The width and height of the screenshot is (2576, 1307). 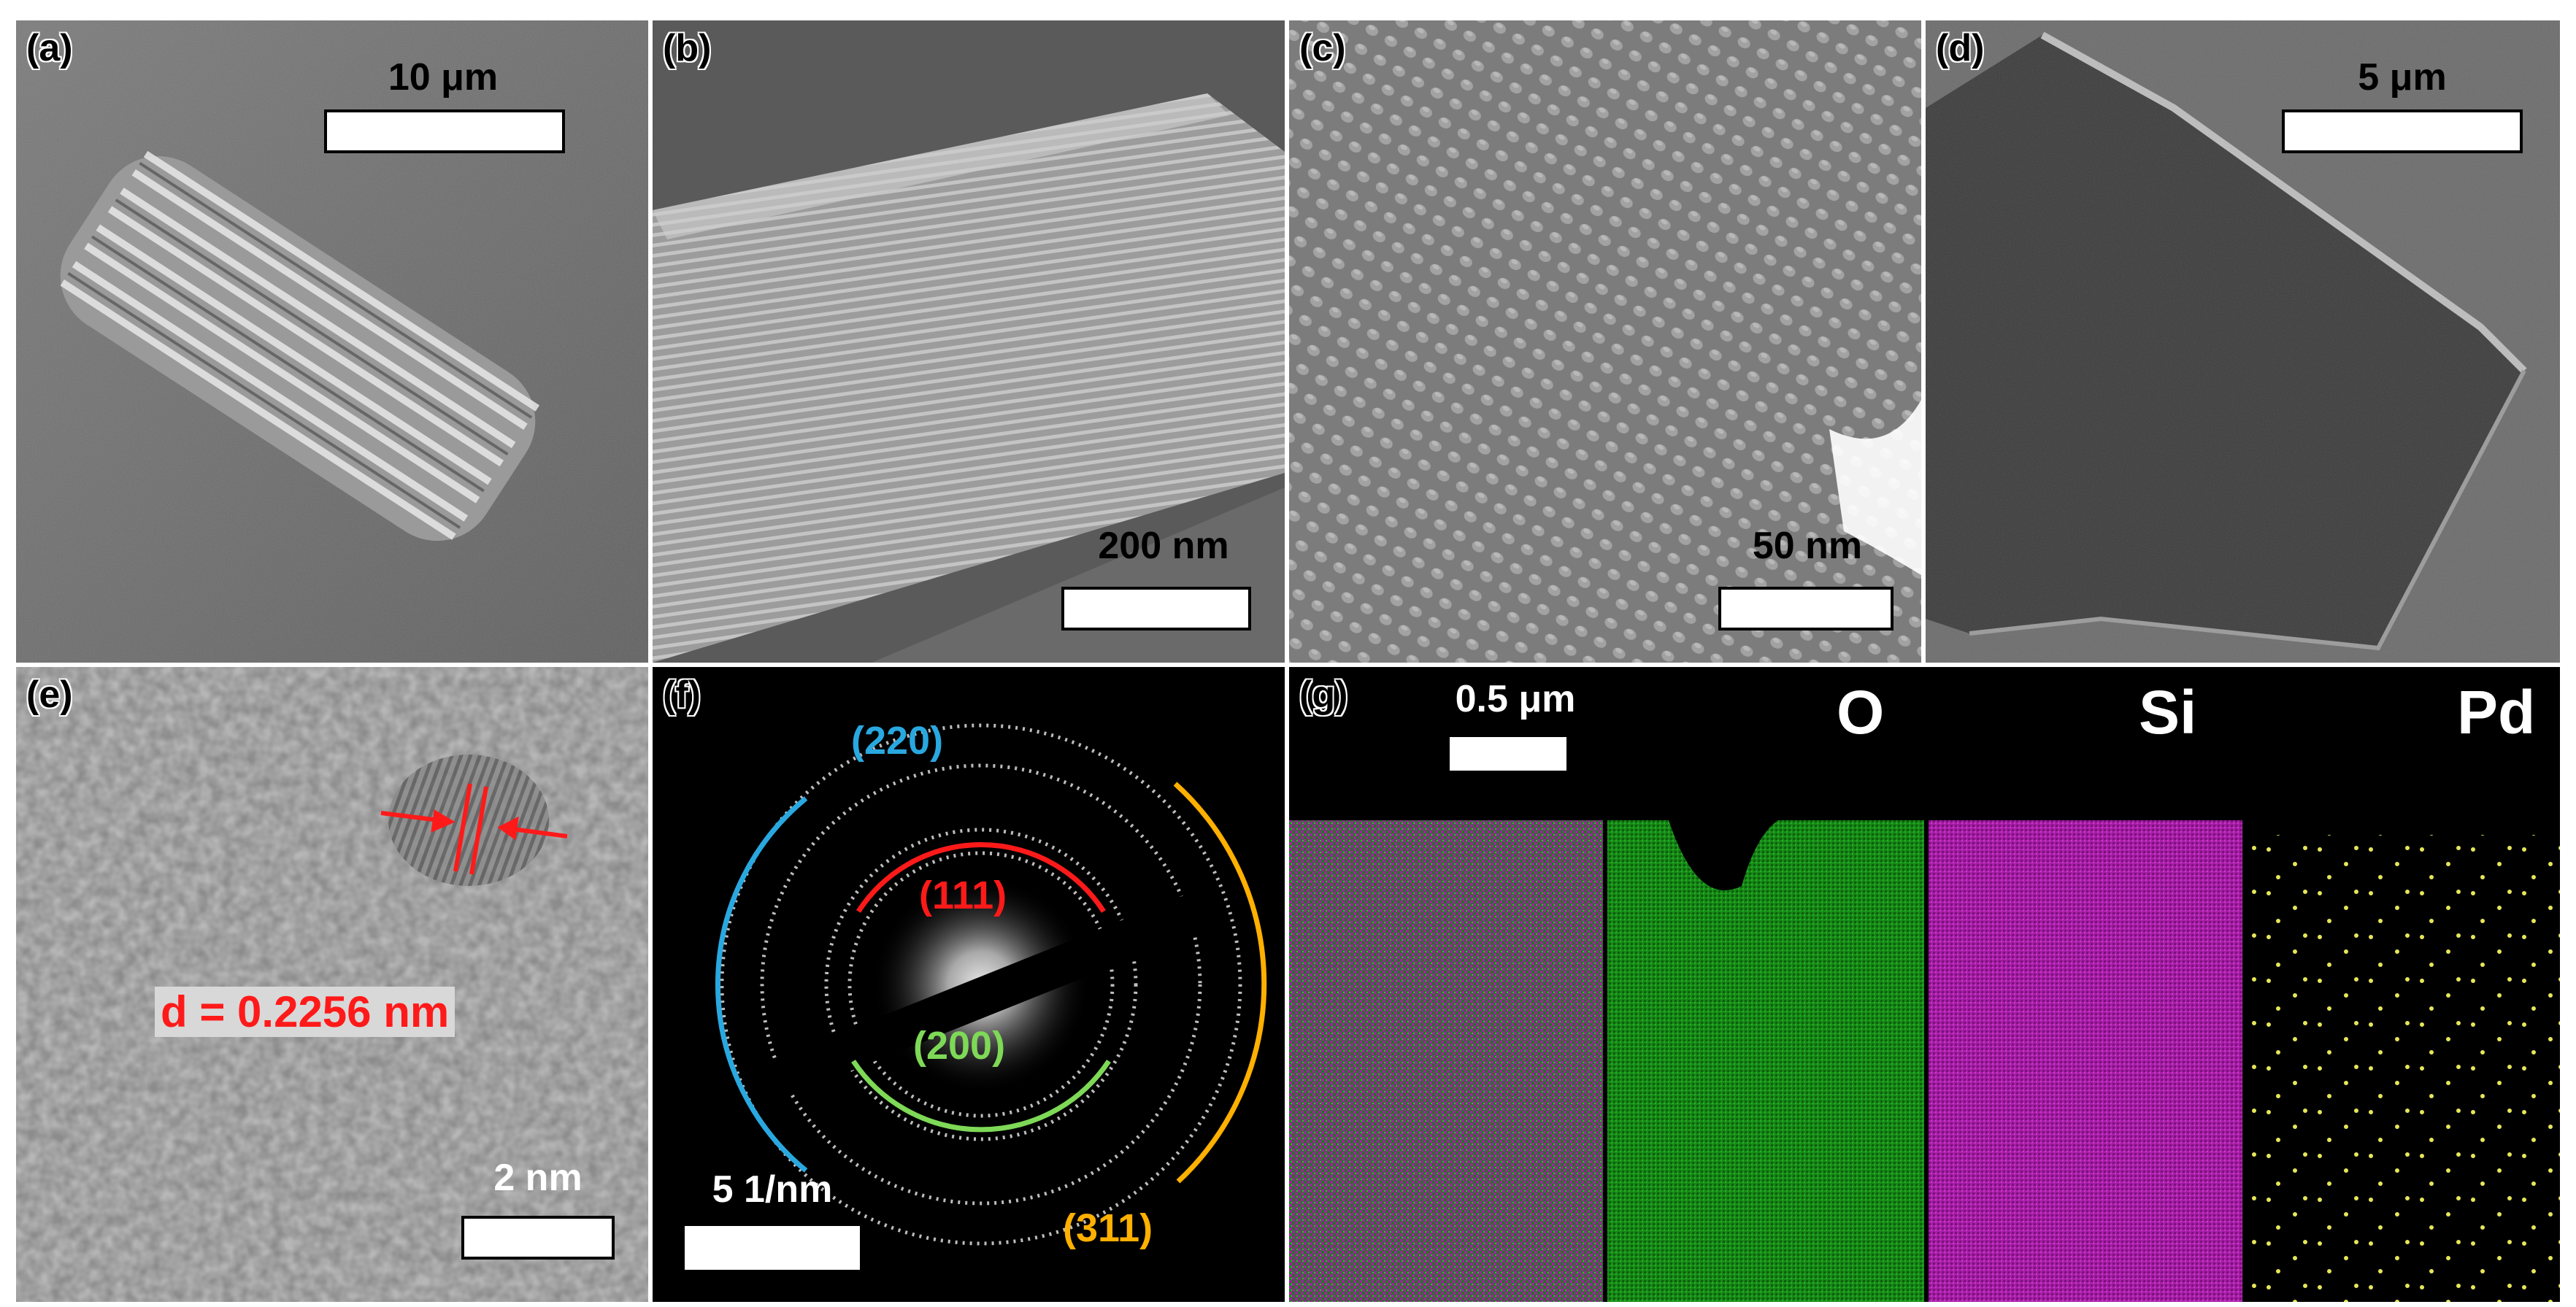 I want to click on ring-label-311: (311), so click(x=1108, y=1228).